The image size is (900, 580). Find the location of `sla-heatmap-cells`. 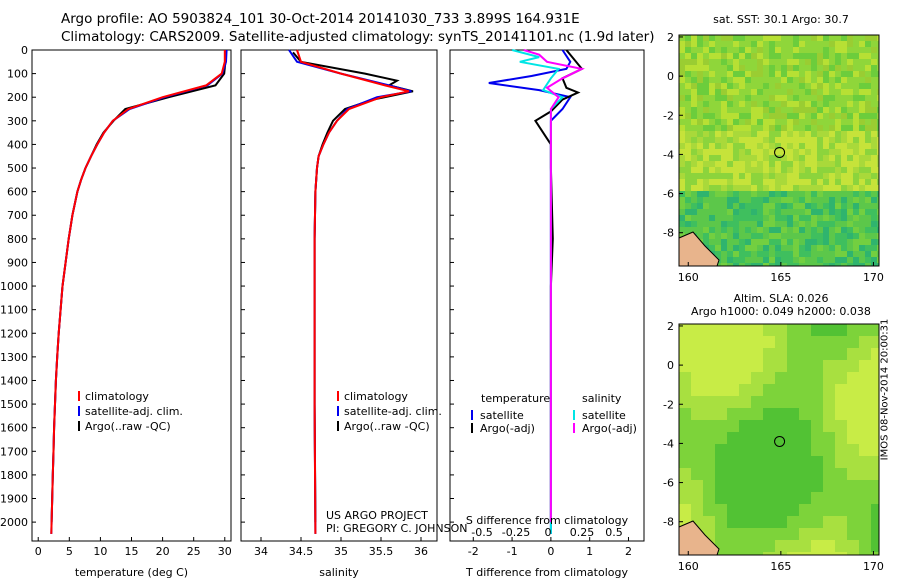

sla-heatmap-cells is located at coordinates (779, 439).